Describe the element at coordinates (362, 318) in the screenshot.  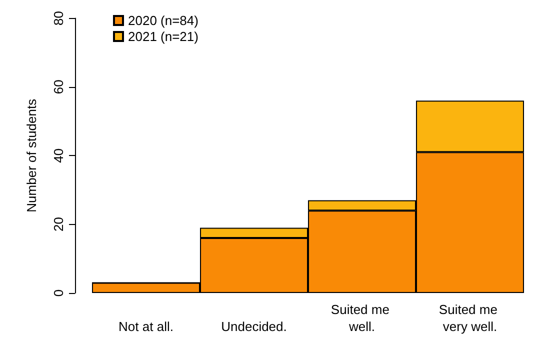
I see `x-tick-label: Suited me well.` at that location.